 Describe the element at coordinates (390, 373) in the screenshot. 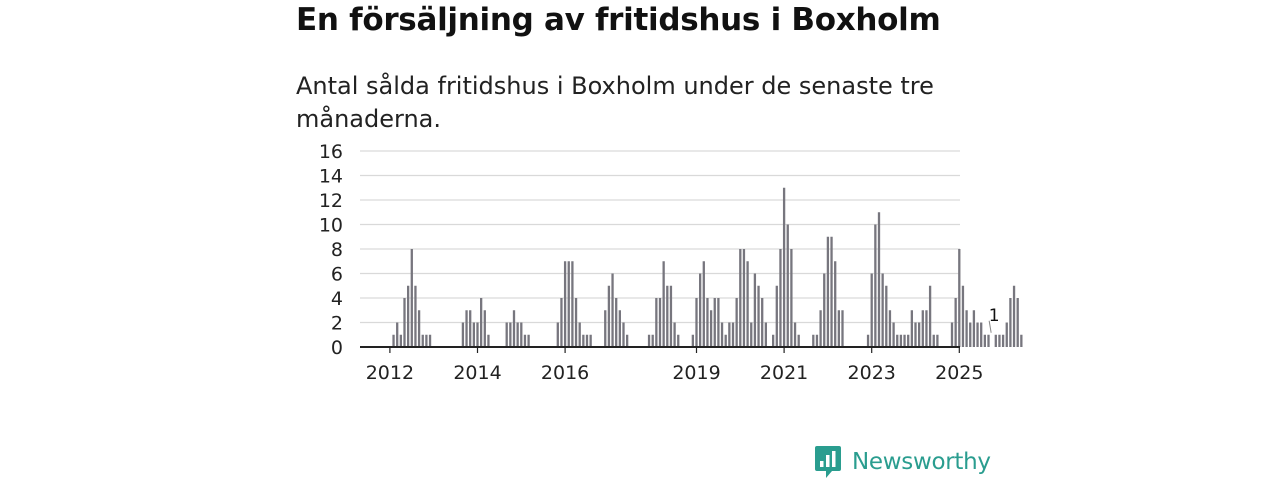

I see `x-tick-label: 2012` at that location.